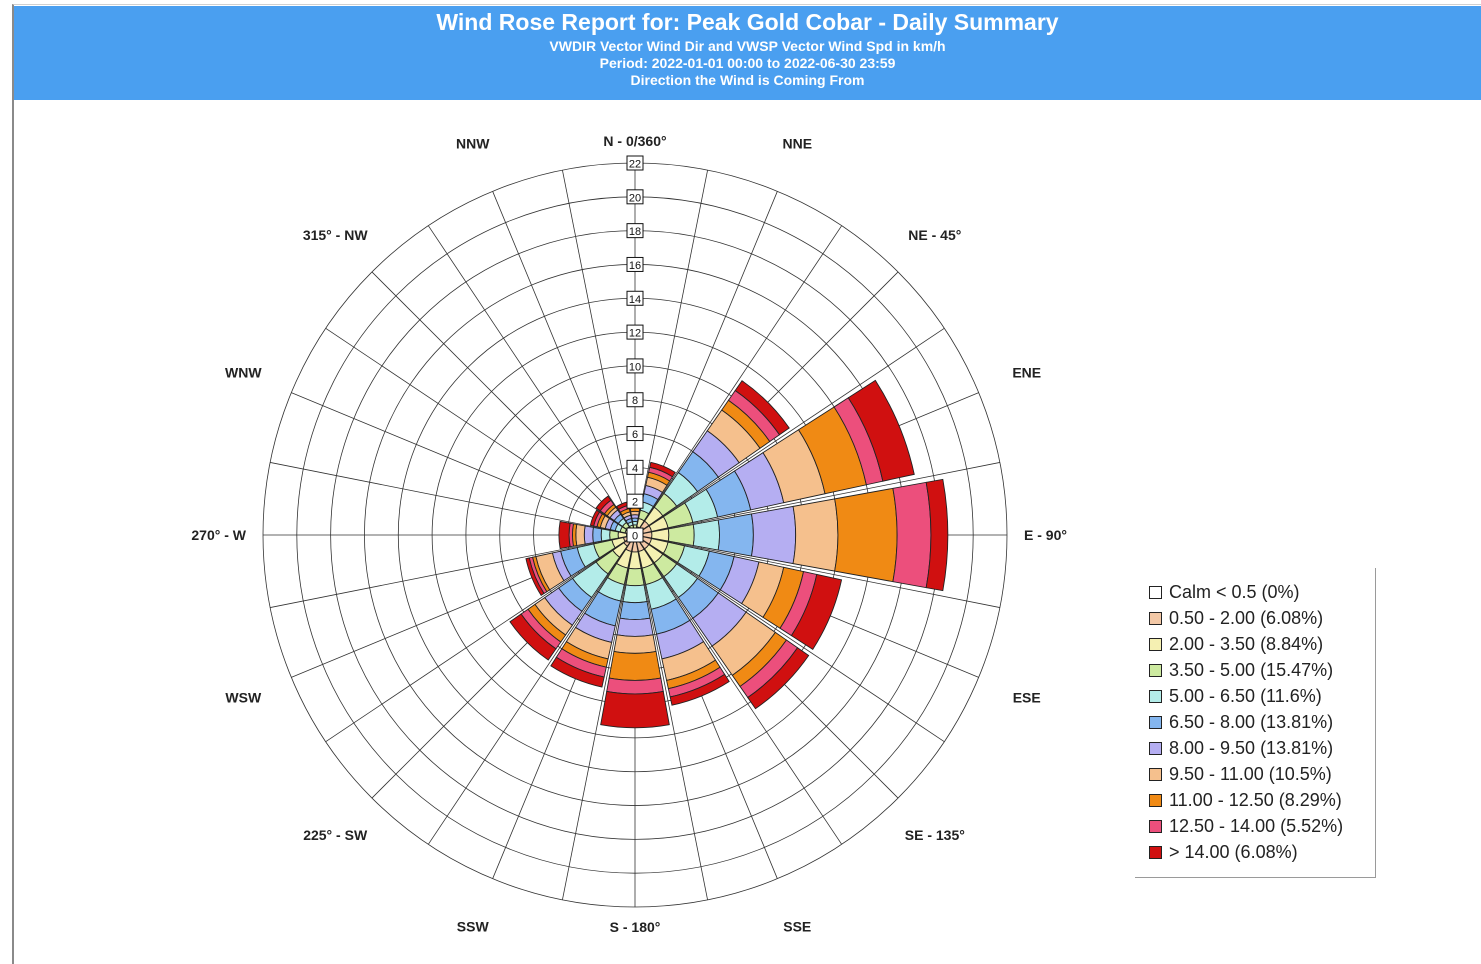  I want to click on legend-item: 12.50 - 14.00 (5.52%), so click(1246, 826).